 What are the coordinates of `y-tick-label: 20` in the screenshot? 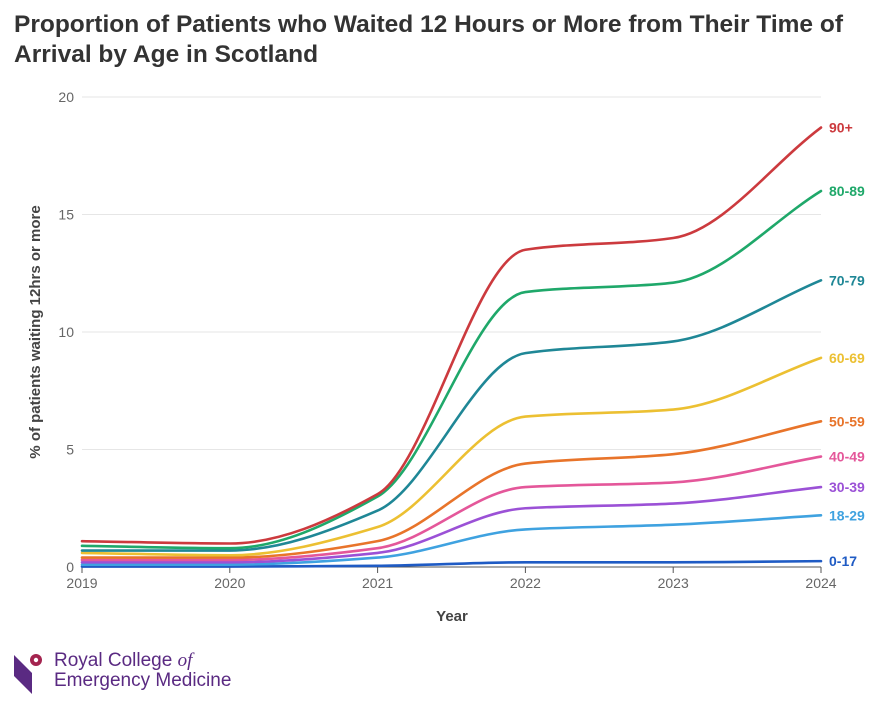 It's located at (66, 97).